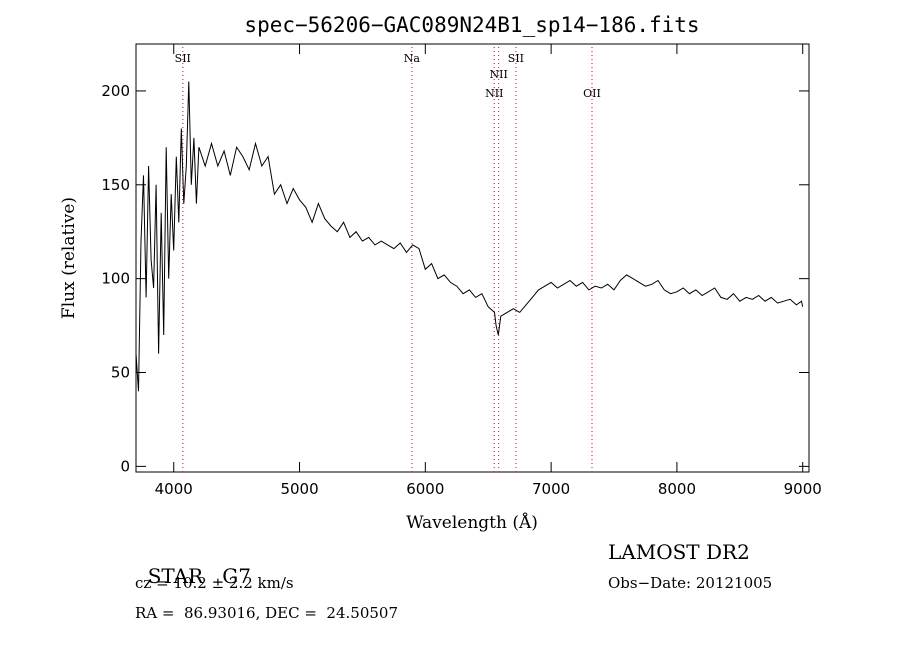 This screenshot has width=900, height=650. What do you see at coordinates (425, 489) in the screenshot?
I see `x-tick-label: 6000` at bounding box center [425, 489].